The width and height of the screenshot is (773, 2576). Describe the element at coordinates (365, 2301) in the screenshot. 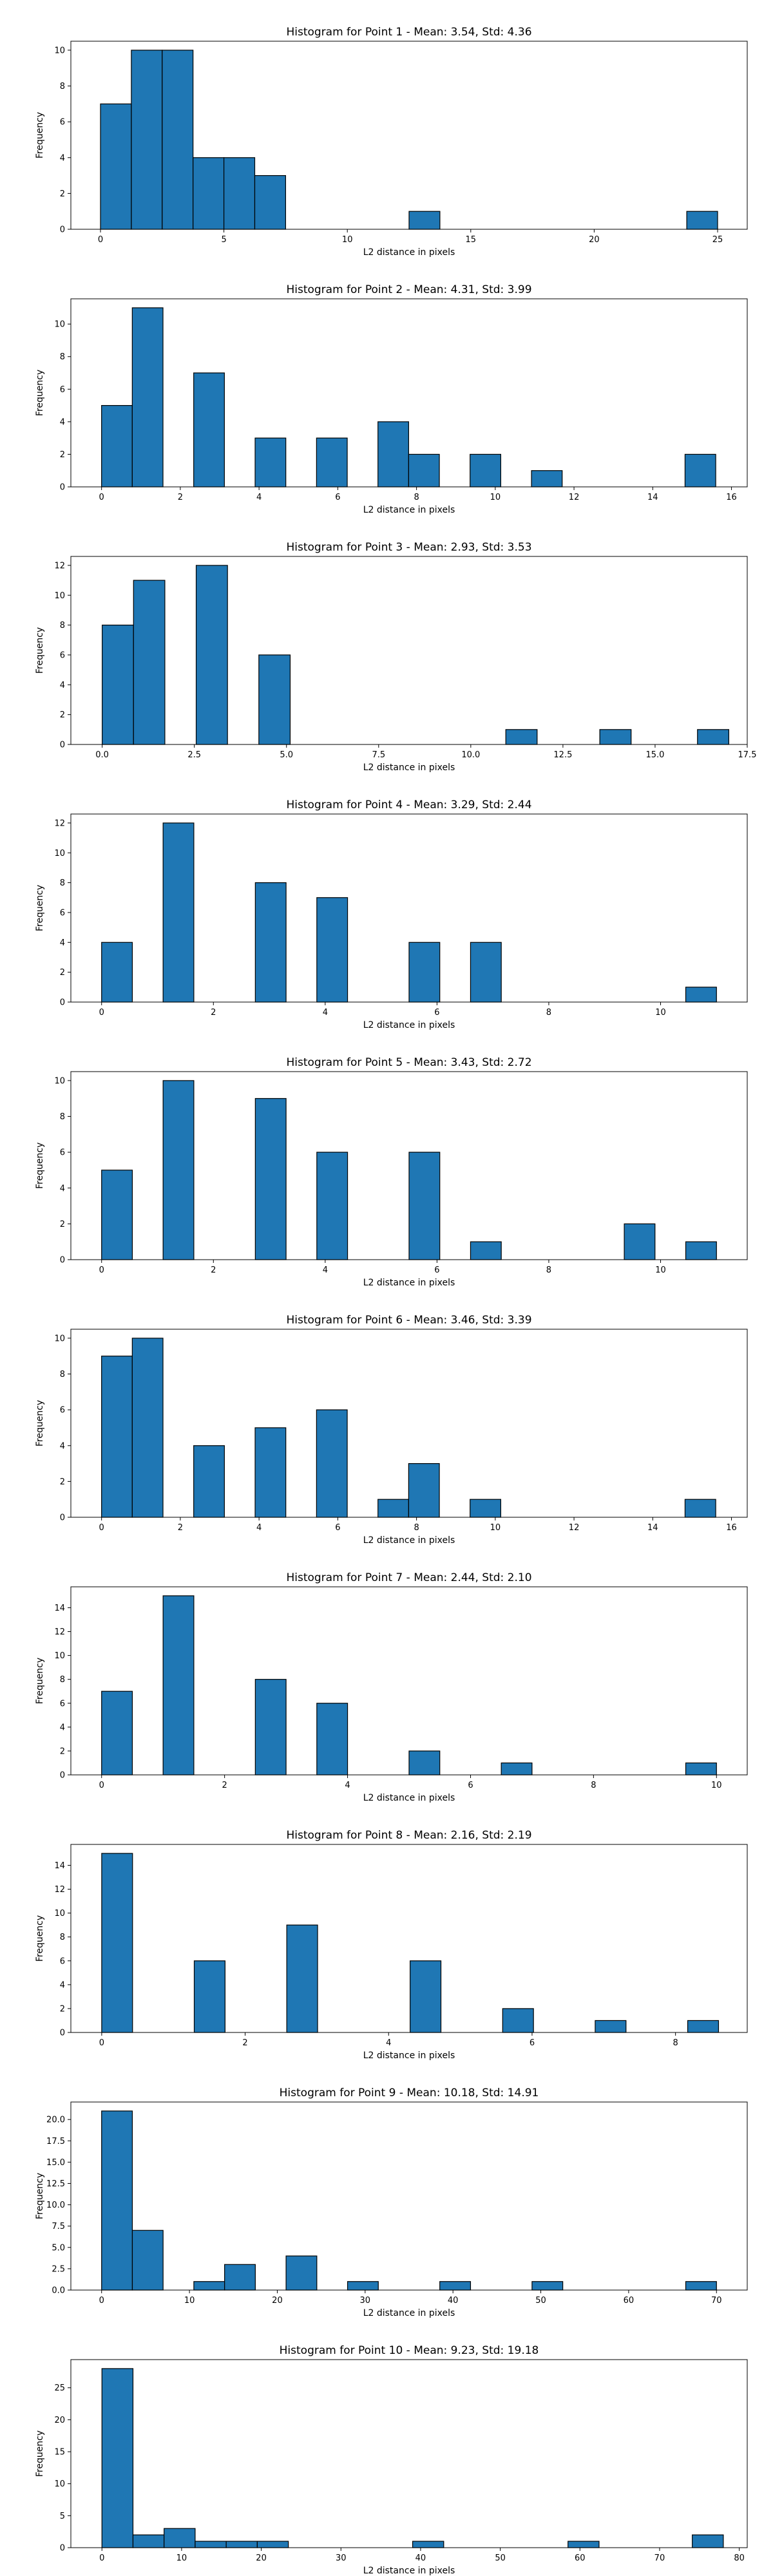

I see `x-tick-label: 30` at that location.